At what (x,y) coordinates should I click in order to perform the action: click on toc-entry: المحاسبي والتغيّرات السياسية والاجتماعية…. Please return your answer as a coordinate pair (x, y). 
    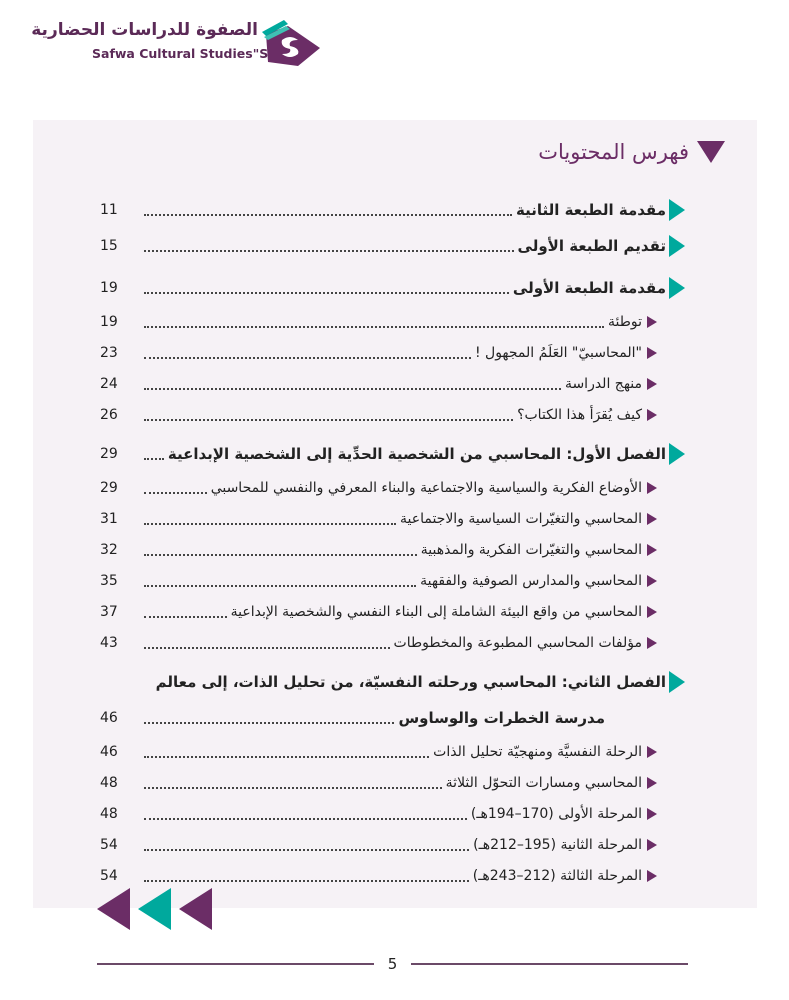
    Looking at the image, I should click on (392, 518).